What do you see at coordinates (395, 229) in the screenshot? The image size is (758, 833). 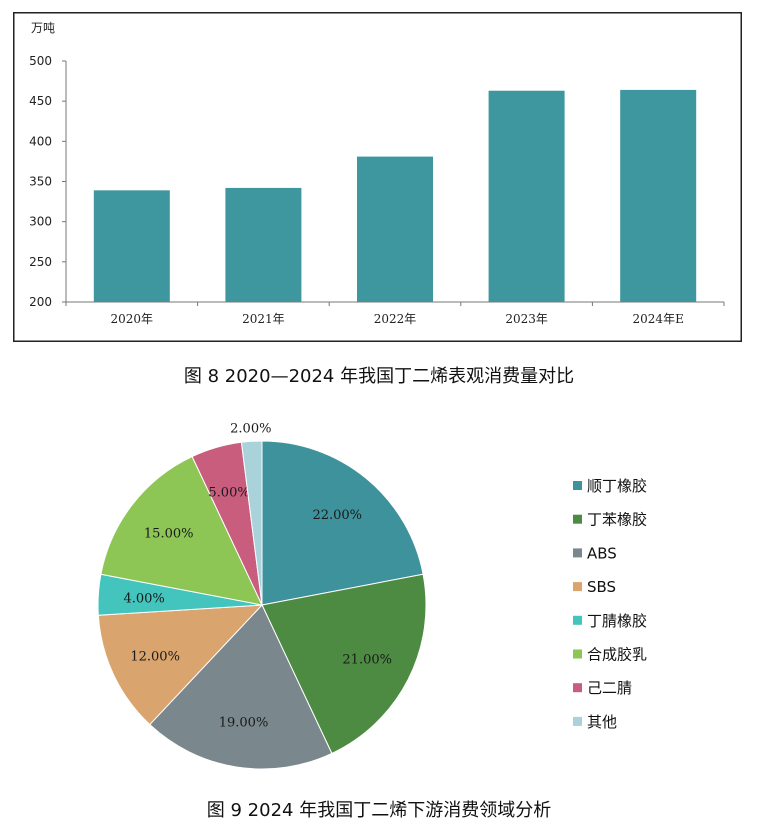 I see `bar-2022年` at bounding box center [395, 229].